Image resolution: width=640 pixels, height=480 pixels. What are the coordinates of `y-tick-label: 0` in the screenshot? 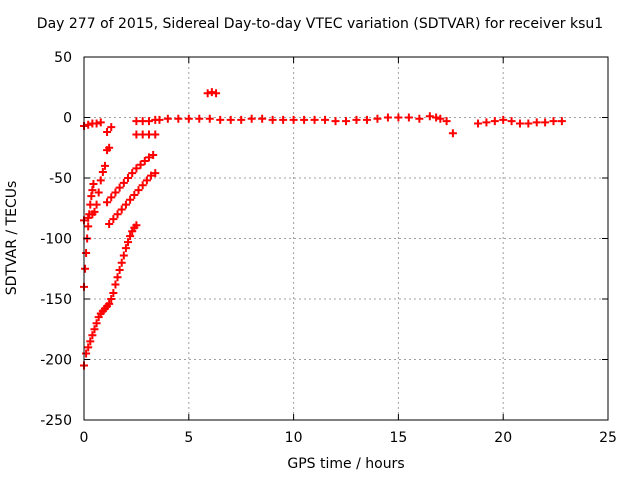 It's located at (67, 119).